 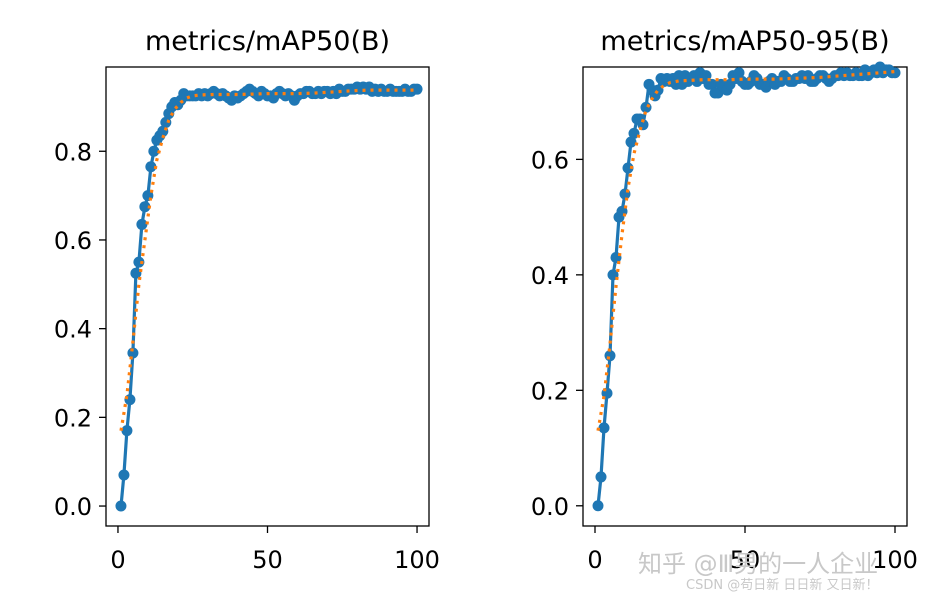 What do you see at coordinates (594, 560) in the screenshot?
I see `chart2-xtick-label: 0` at bounding box center [594, 560].